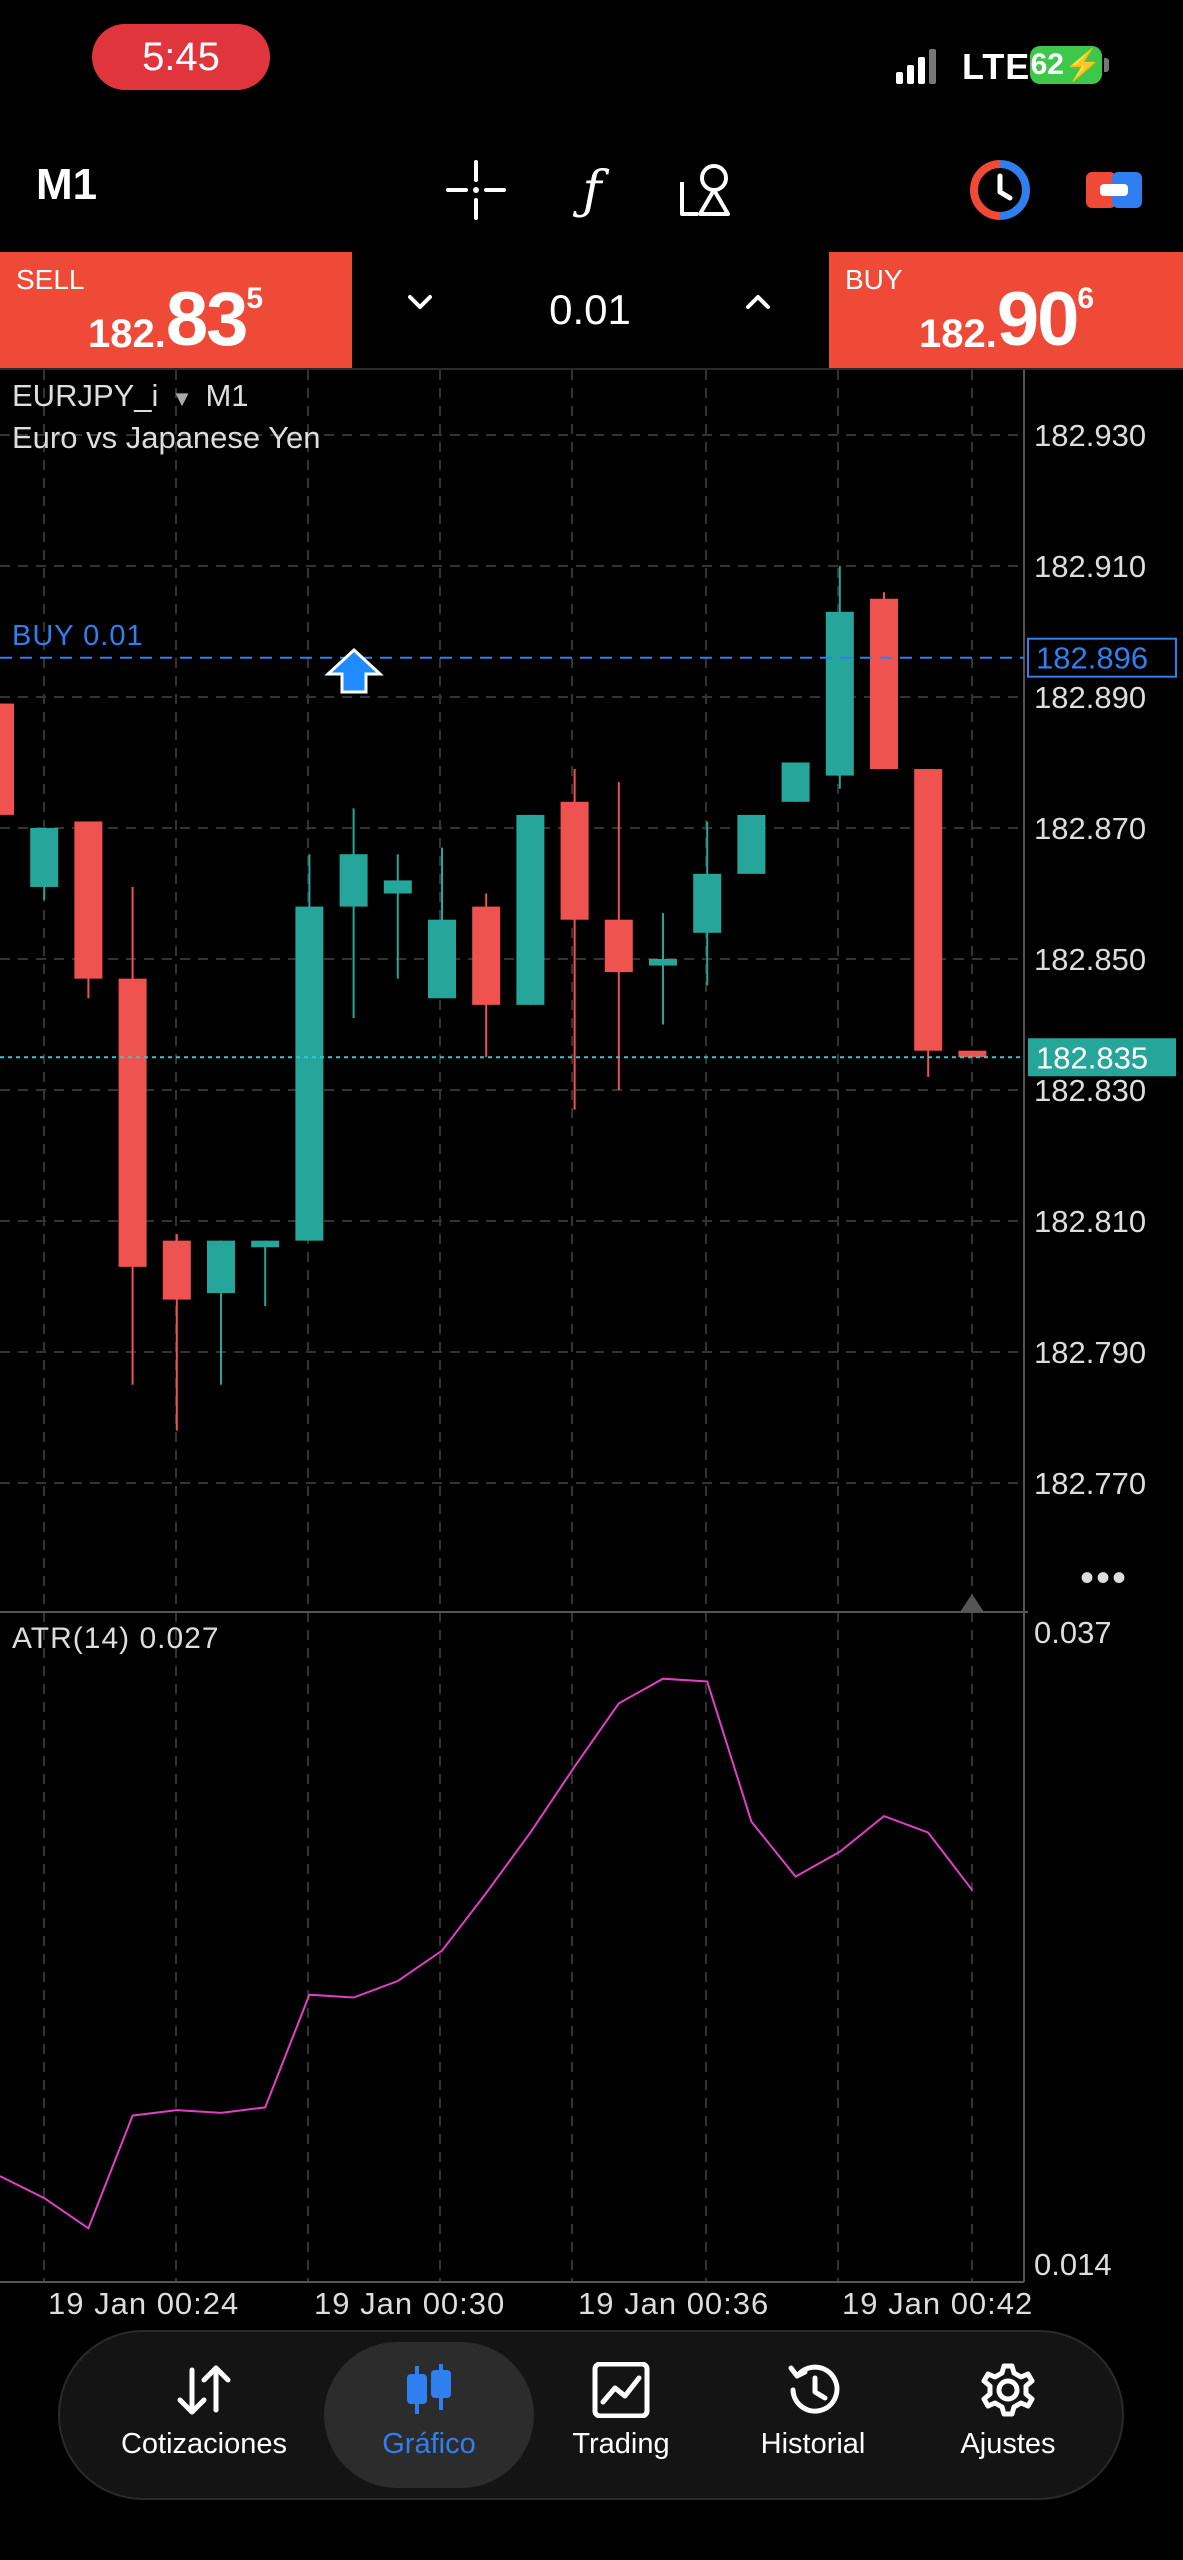  Describe the element at coordinates (476, 190) in the screenshot. I see `crosshair-icon` at that location.